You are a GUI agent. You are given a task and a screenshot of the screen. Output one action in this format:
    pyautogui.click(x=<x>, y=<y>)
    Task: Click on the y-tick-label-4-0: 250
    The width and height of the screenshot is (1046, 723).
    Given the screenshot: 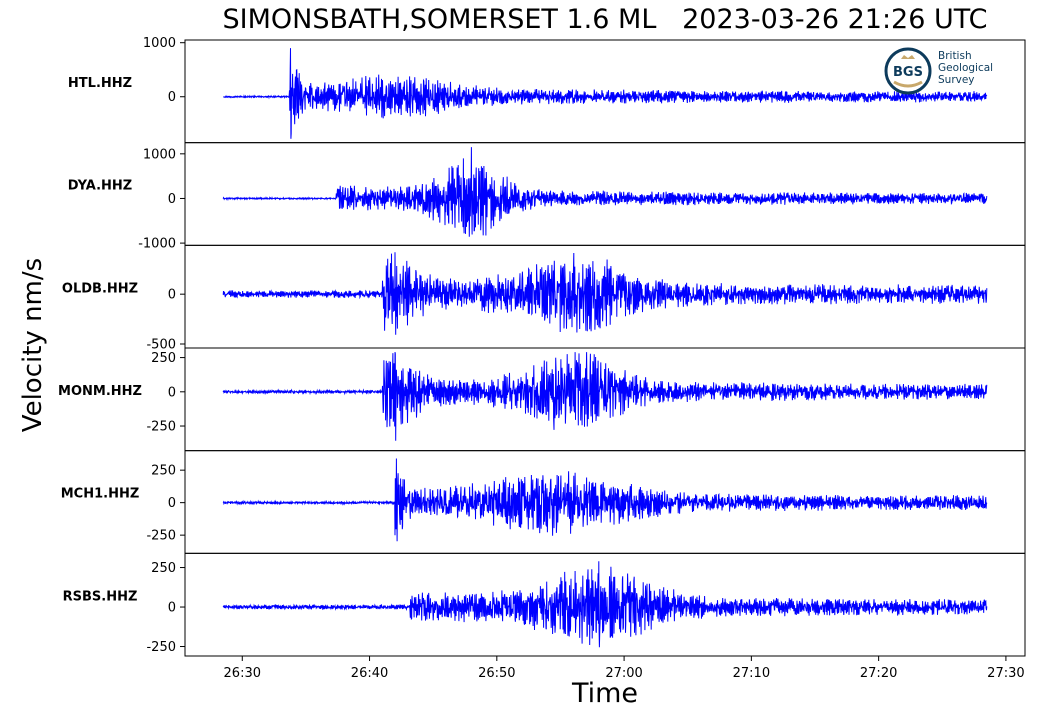 What is the action you would take?
    pyautogui.click(x=163, y=471)
    